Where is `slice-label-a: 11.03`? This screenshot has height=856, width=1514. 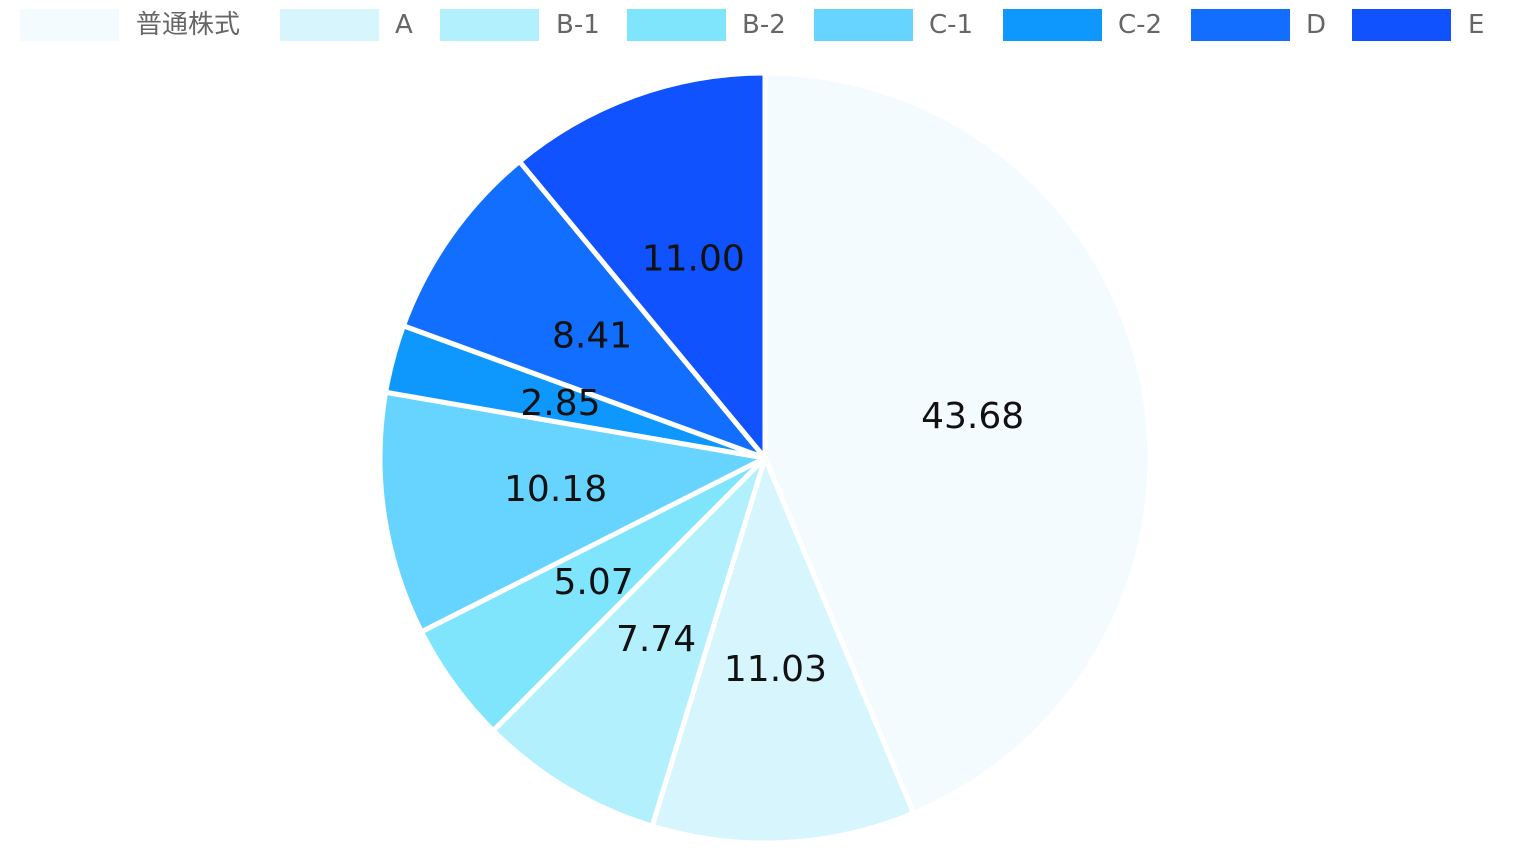 slice-label-a: 11.03 is located at coordinates (775, 669).